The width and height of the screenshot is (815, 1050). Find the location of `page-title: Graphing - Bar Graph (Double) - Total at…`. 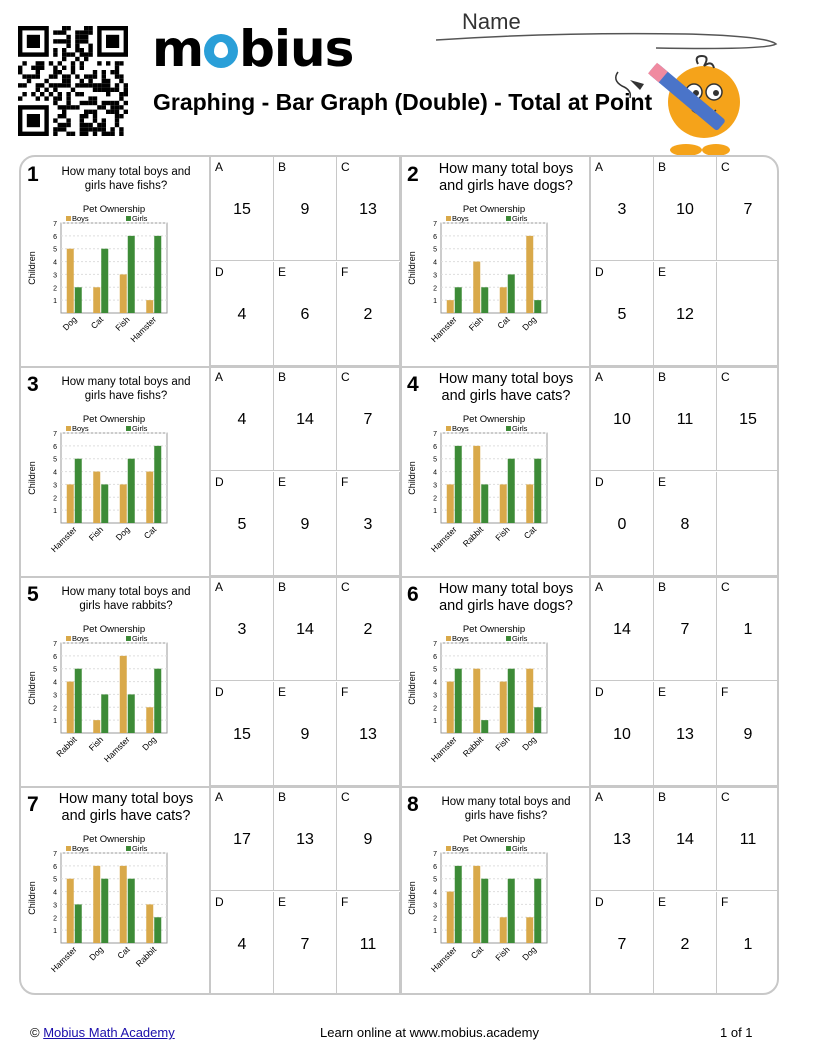

page-title: Graphing - Bar Graph (Double) - Total at… is located at coordinates (403, 102).